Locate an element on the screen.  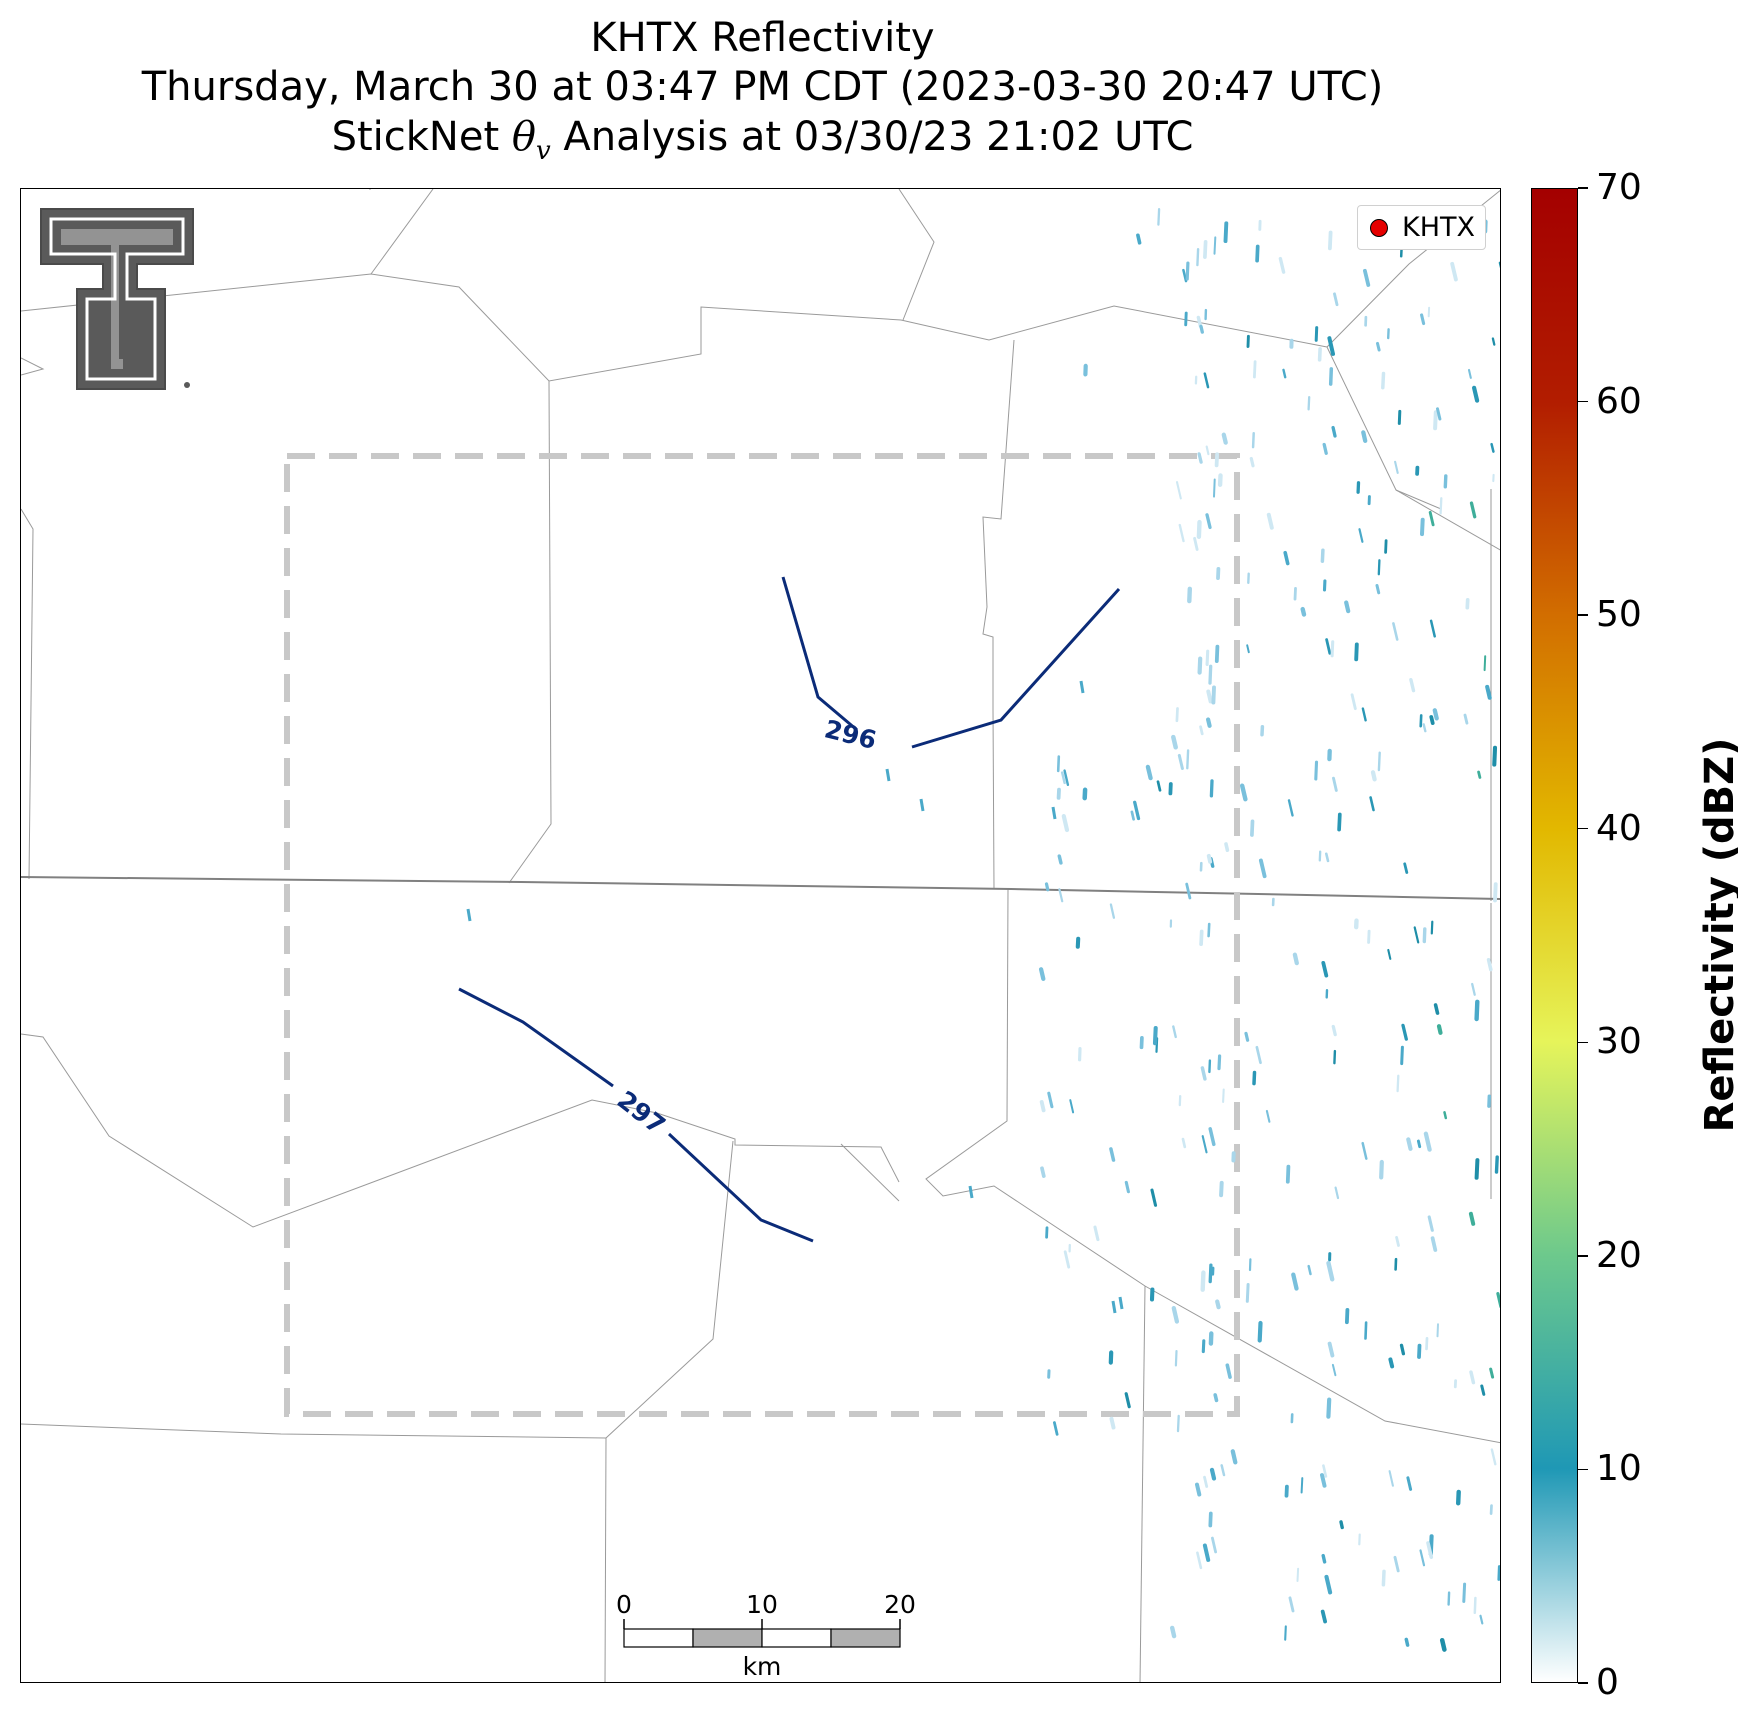
contour-297-line-b is located at coordinates (740, 1187).